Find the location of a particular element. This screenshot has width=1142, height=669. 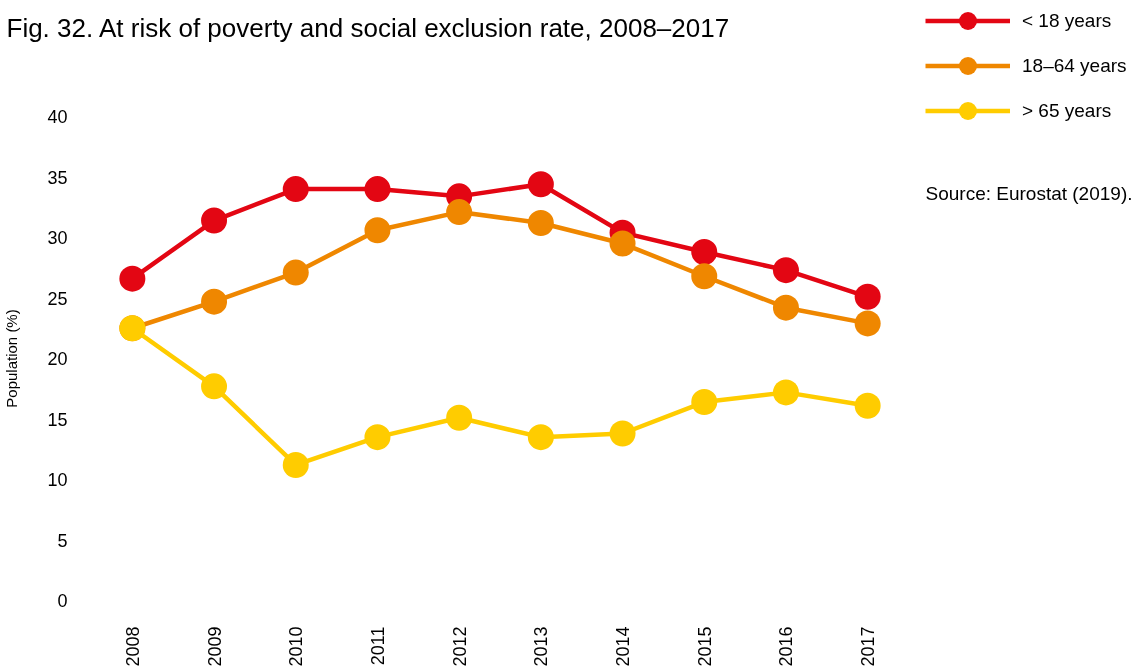

legend-label: 18–64 years is located at coordinates (1074, 65).